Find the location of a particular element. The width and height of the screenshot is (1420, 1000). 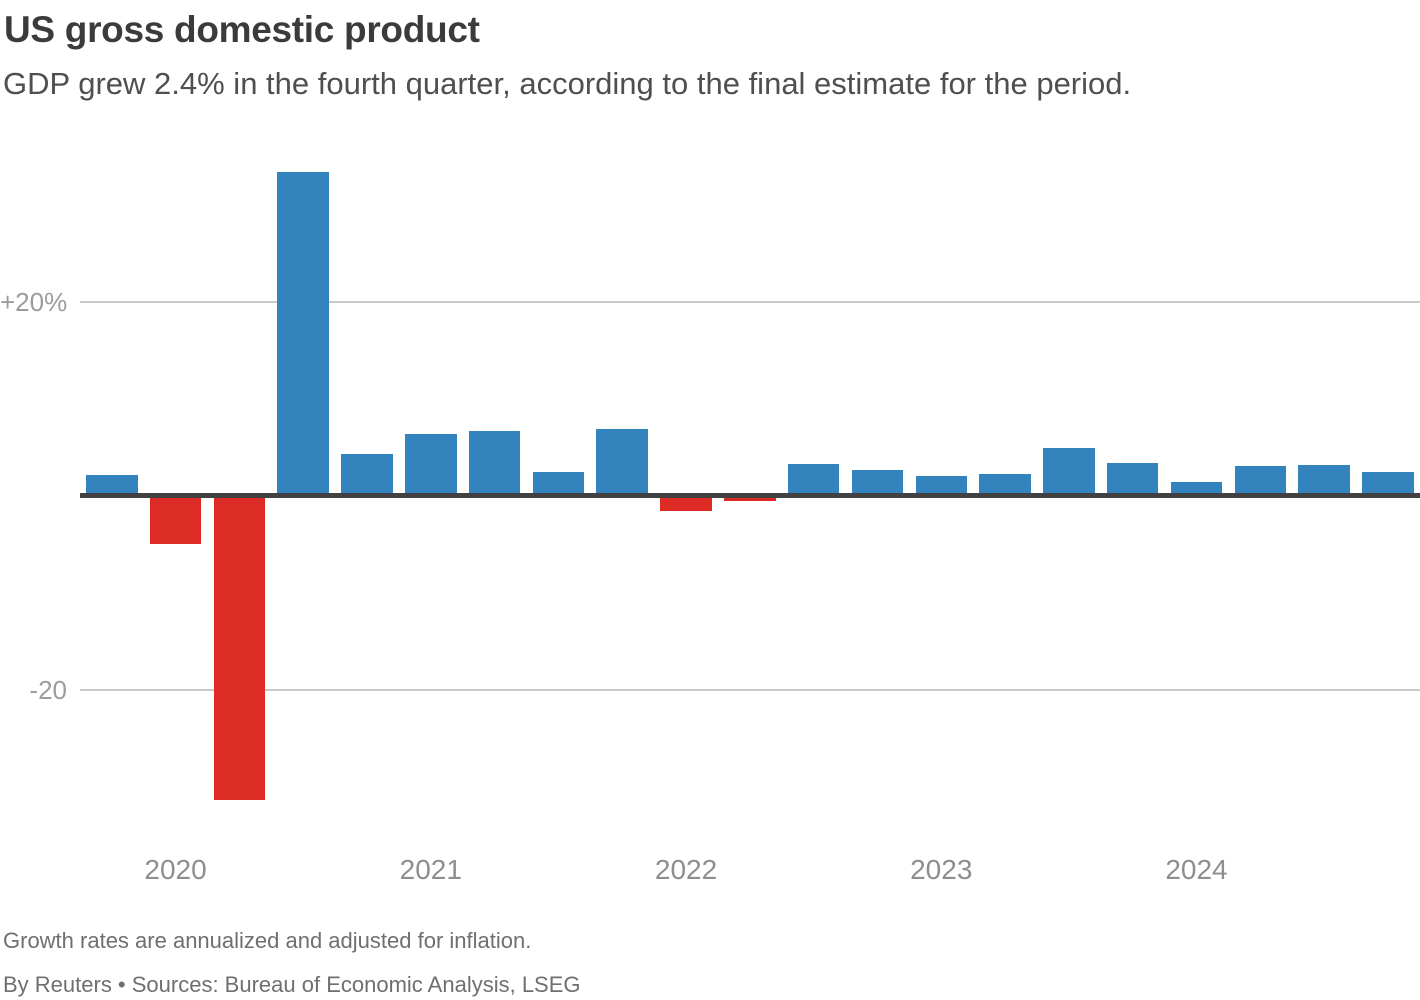

bar-q1-2020 is located at coordinates (175, 519).